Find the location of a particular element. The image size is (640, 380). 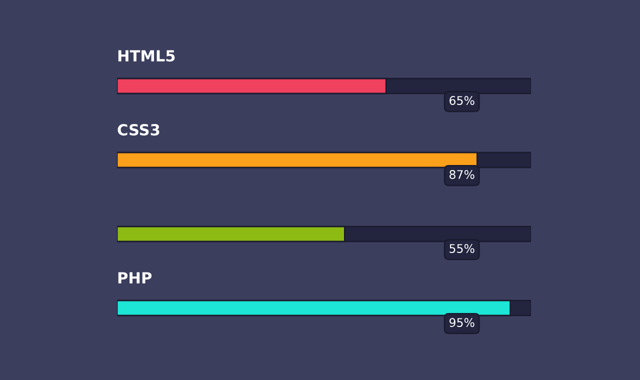

y-tick-label: CSS3 is located at coordinates (139, 130).